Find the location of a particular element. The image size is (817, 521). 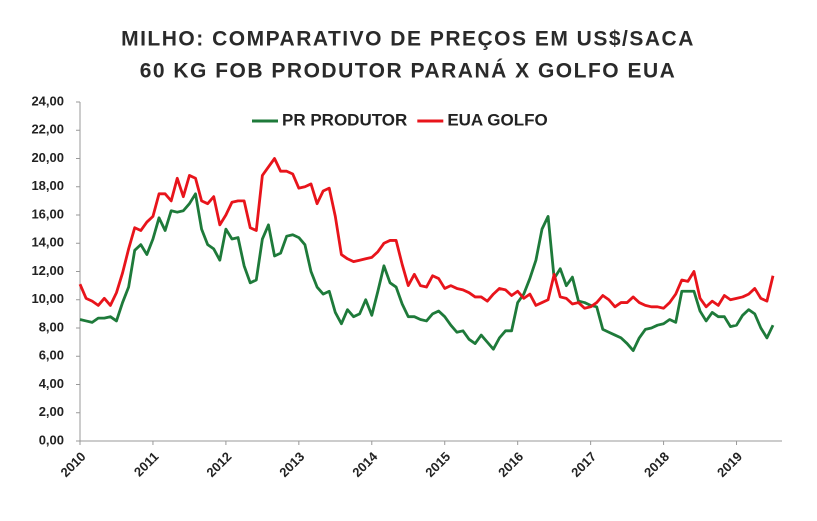

y-tick-label: 22,00 is located at coordinates (47, 129).